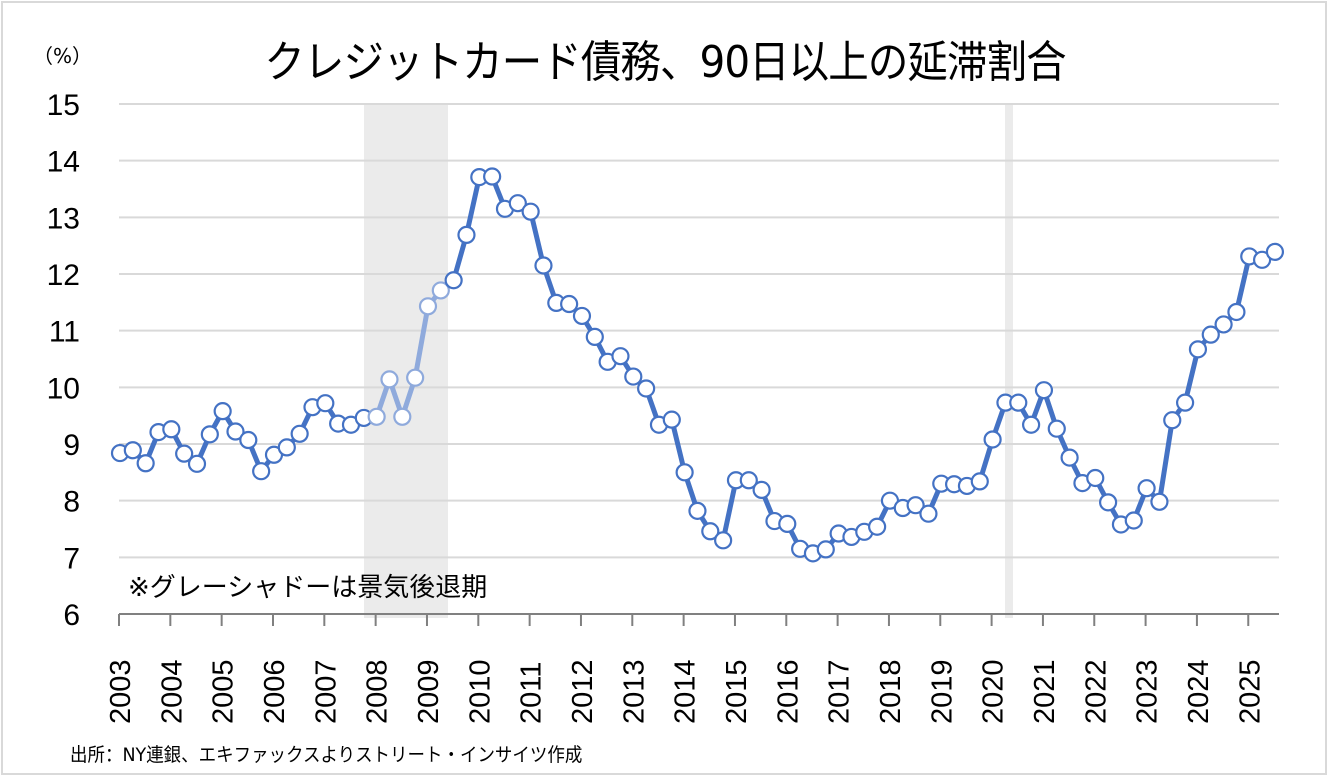 This screenshot has height=778, width=1330. Describe the element at coordinates (224, 691) in the screenshot. I see `x-tick-label: 2005` at that location.